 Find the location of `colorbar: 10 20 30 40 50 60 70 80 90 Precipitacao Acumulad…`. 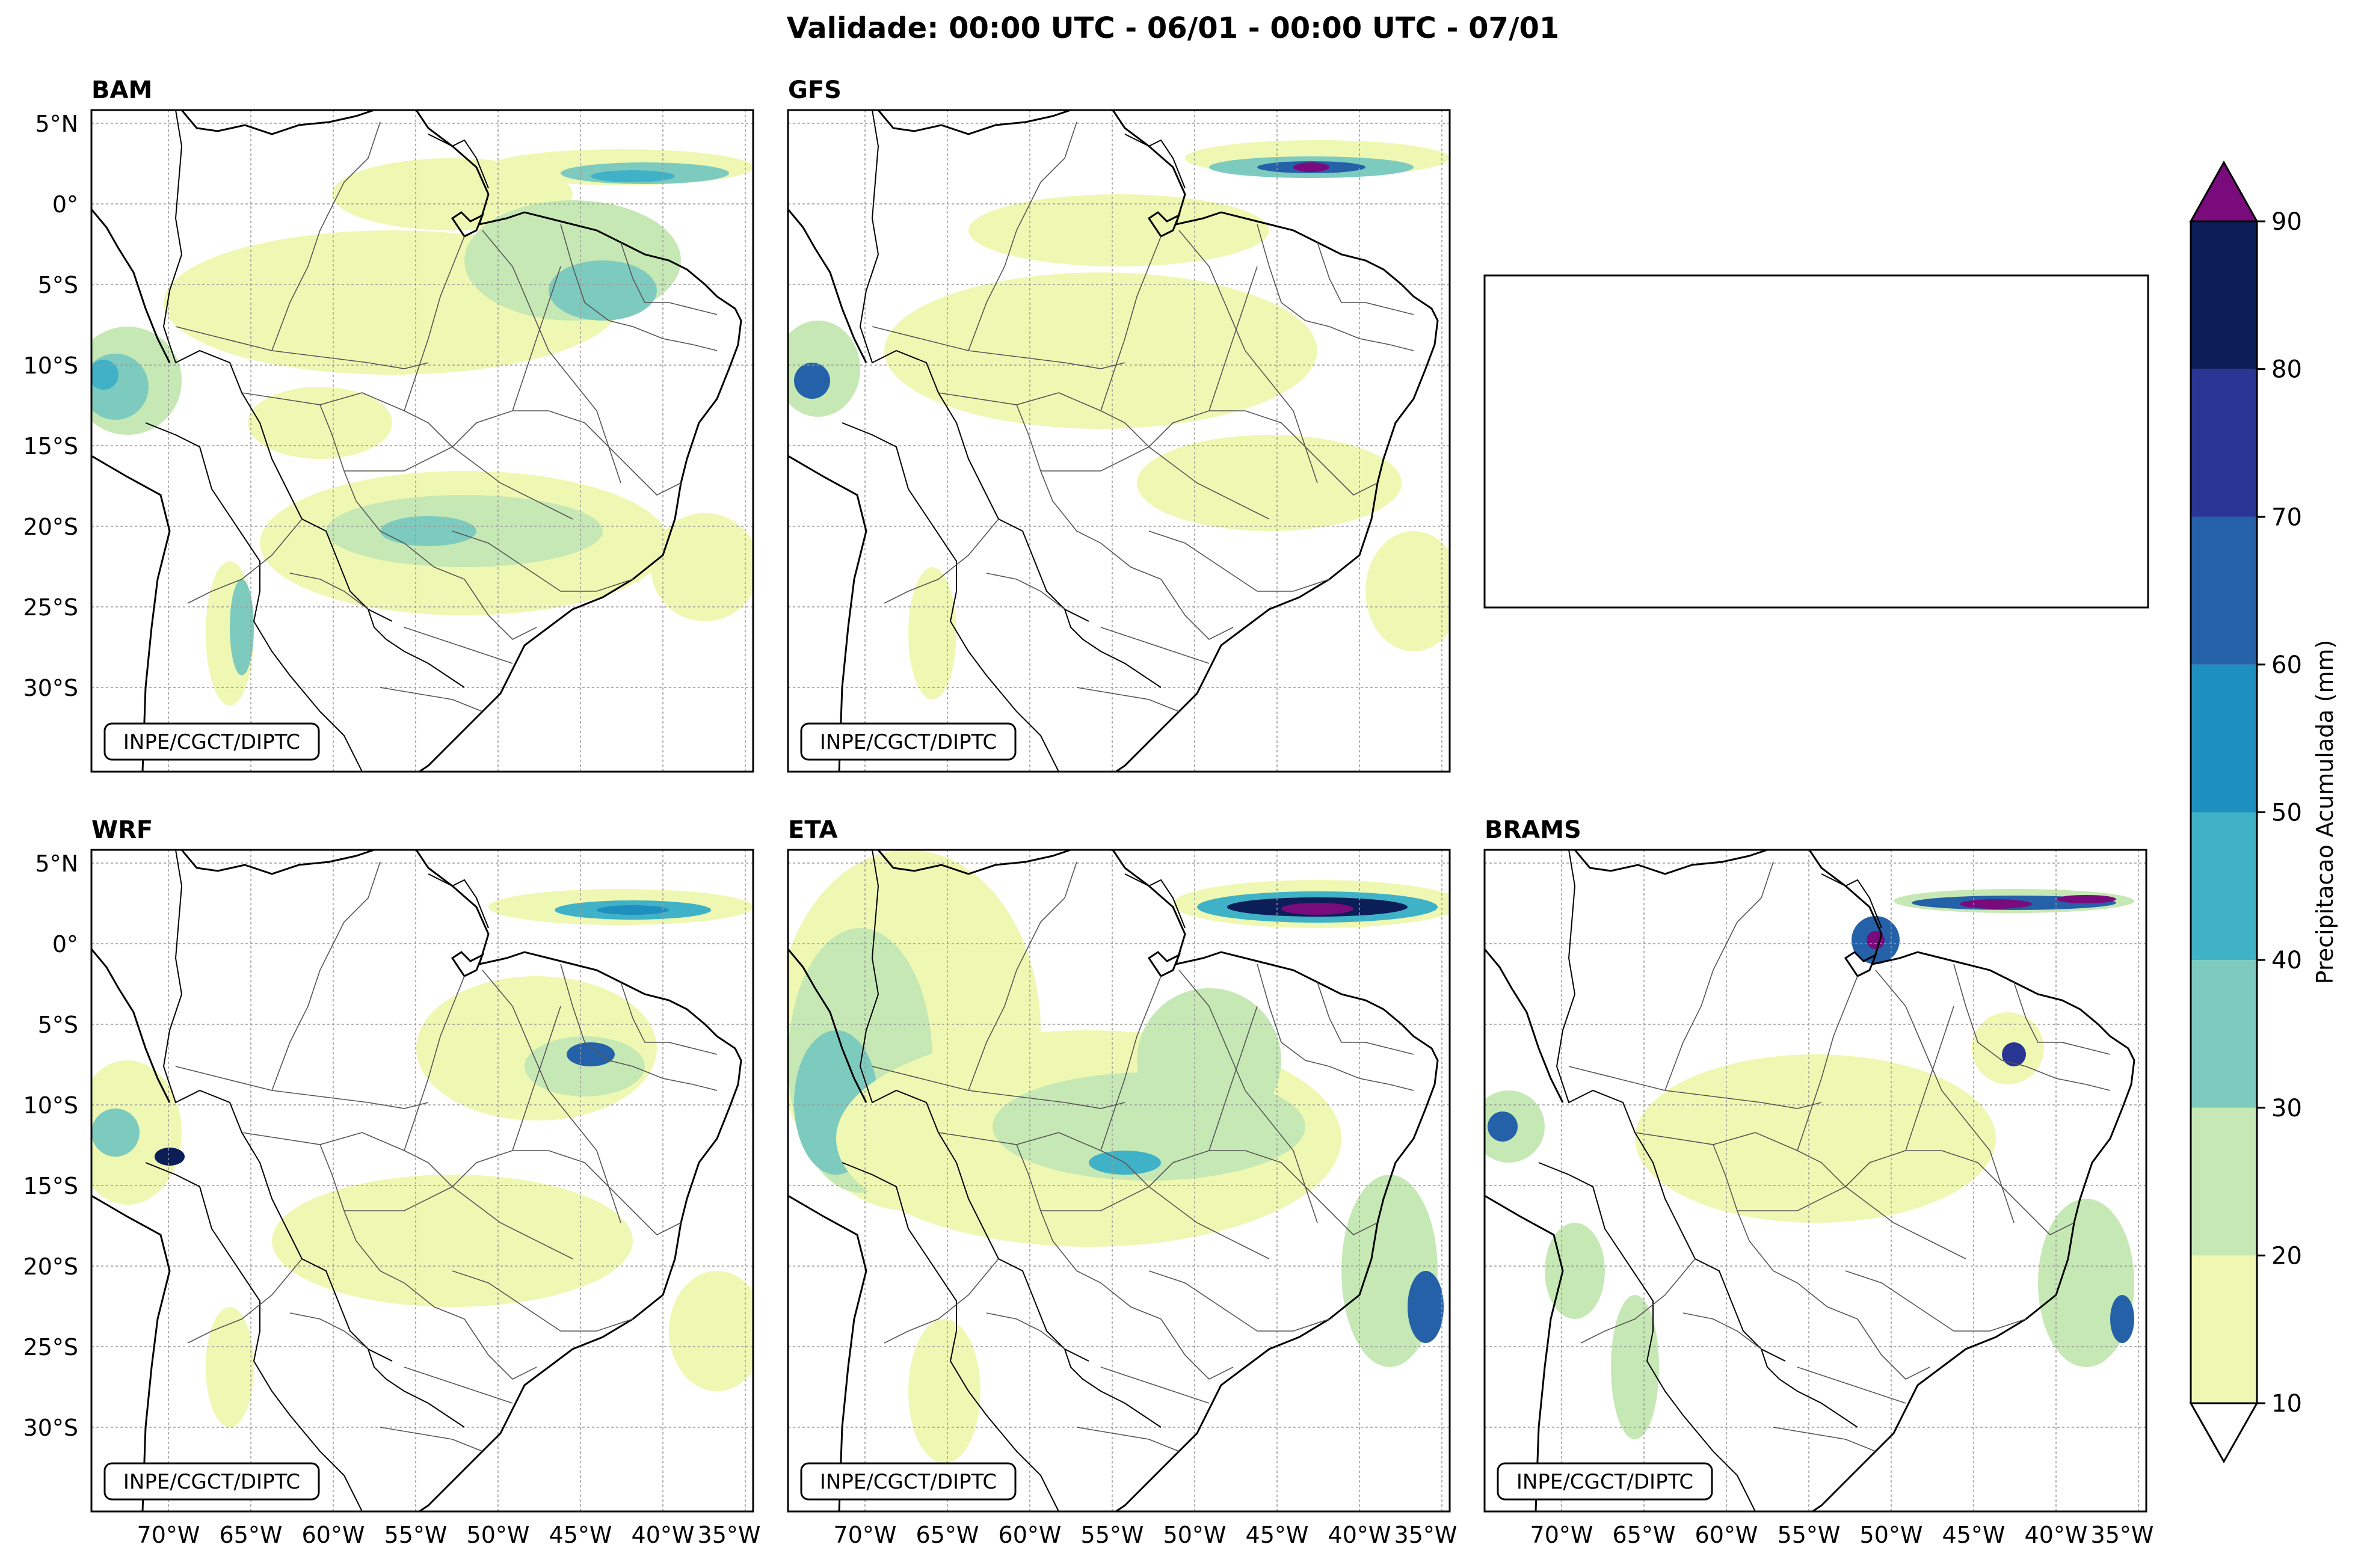

colorbar: 10 20 30 40 50 60 70 80 90 Precipitacao Acumulad… is located at coordinates (2263, 812).